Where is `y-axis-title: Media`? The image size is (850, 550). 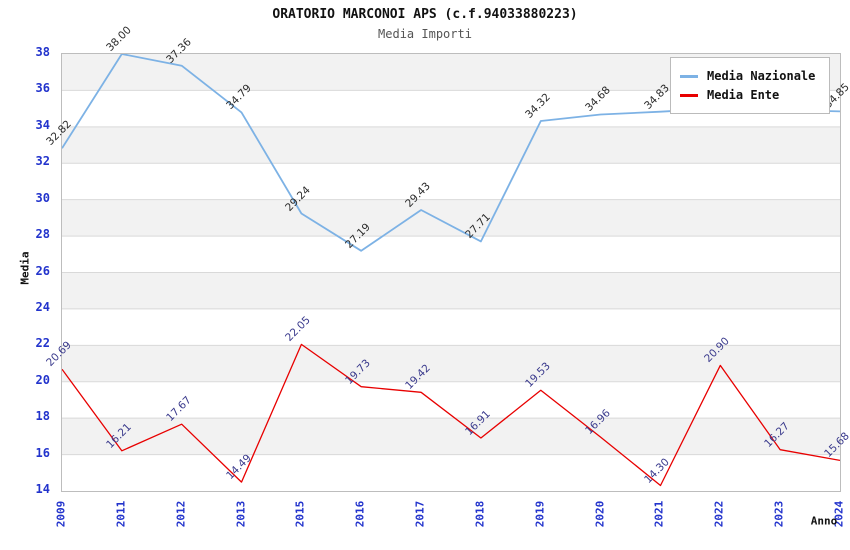
y-axis-title: Media is located at coordinates (25, 268).